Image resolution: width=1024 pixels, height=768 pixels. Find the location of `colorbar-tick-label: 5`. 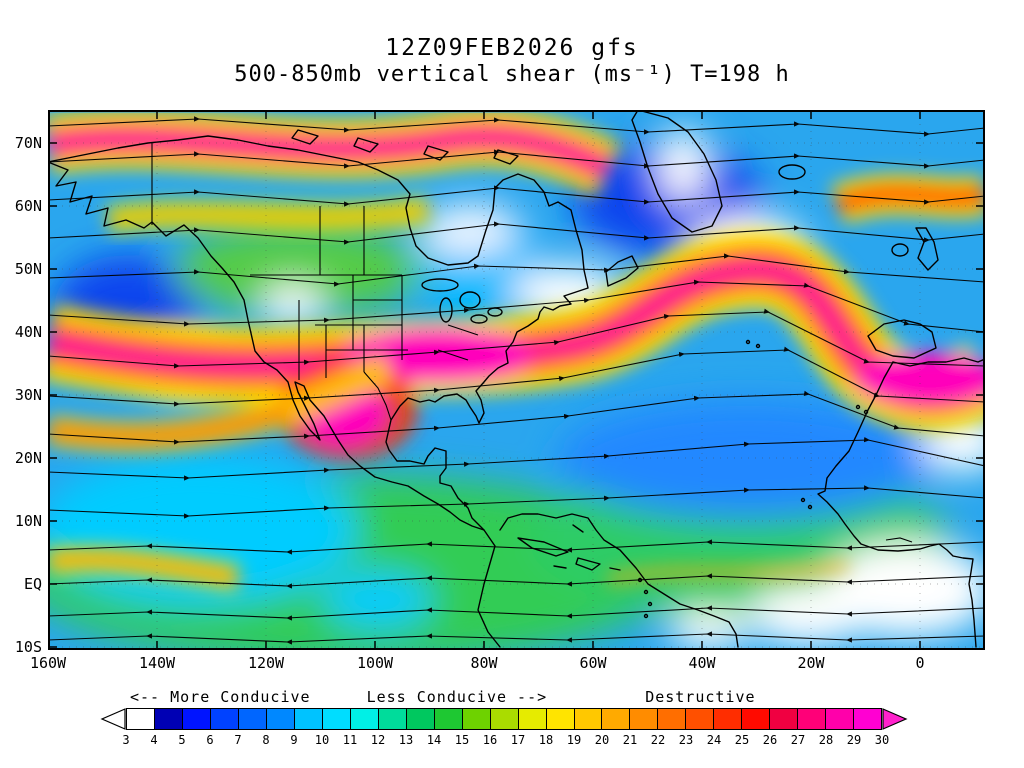

colorbar-tick-label: 5 is located at coordinates (182, 740).